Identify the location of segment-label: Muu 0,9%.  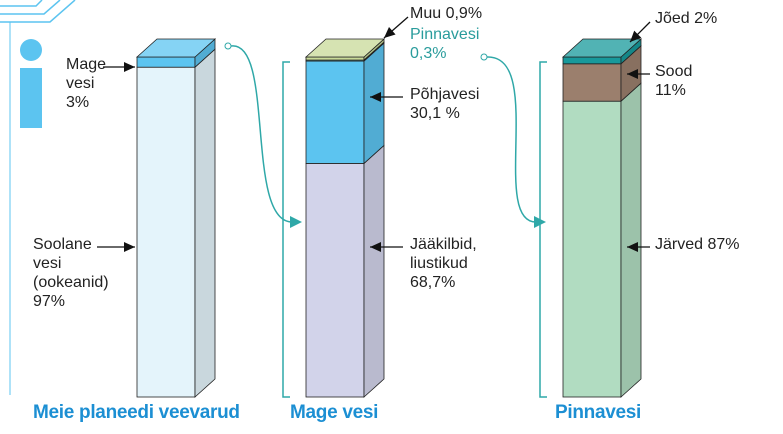
(490, 13).